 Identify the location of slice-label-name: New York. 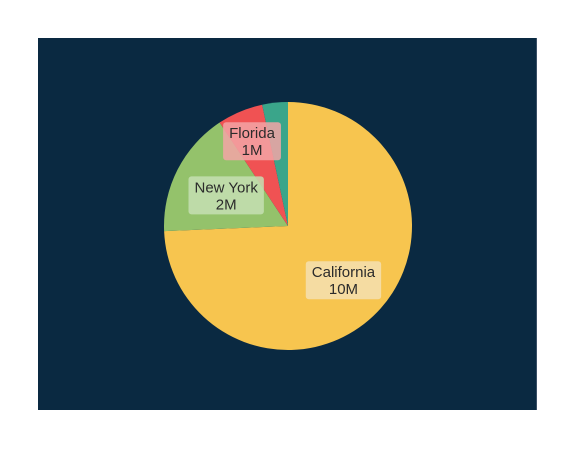
(226, 187).